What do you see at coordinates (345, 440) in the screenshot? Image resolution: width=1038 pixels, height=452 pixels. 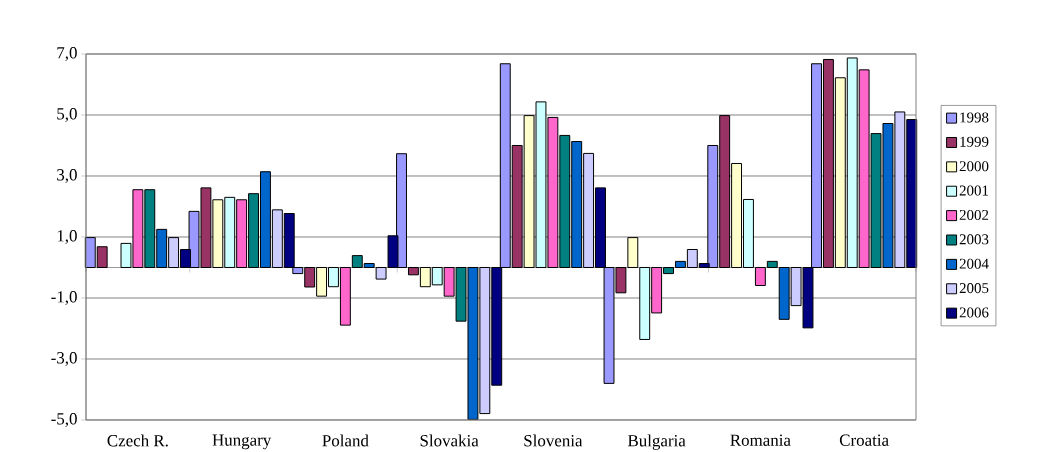 I see `x-tick-label: Poland` at bounding box center [345, 440].